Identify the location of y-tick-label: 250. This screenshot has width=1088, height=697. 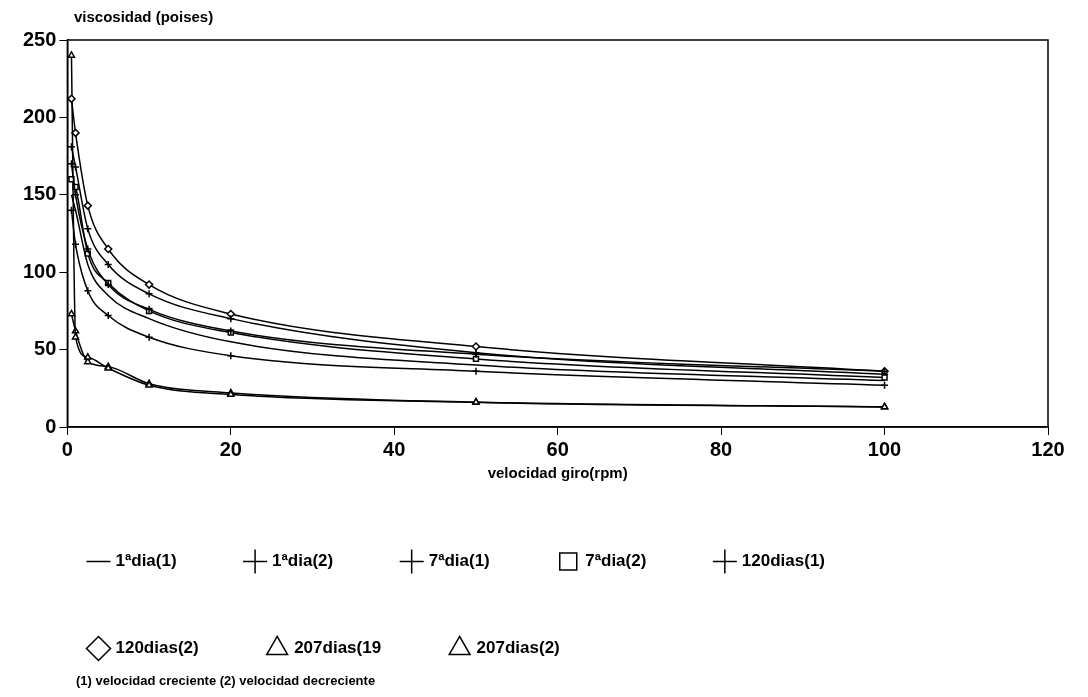
(39, 38).